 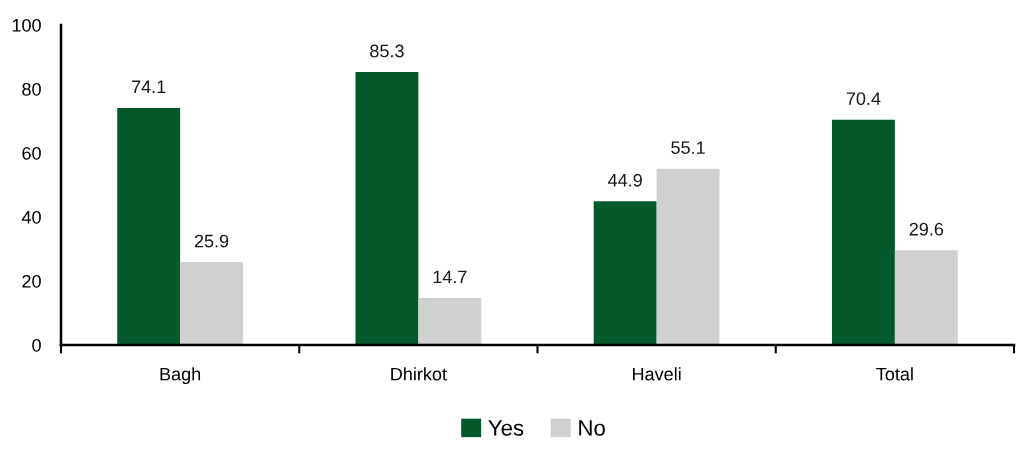 I want to click on y-tick-label: 0, so click(x=36, y=345).